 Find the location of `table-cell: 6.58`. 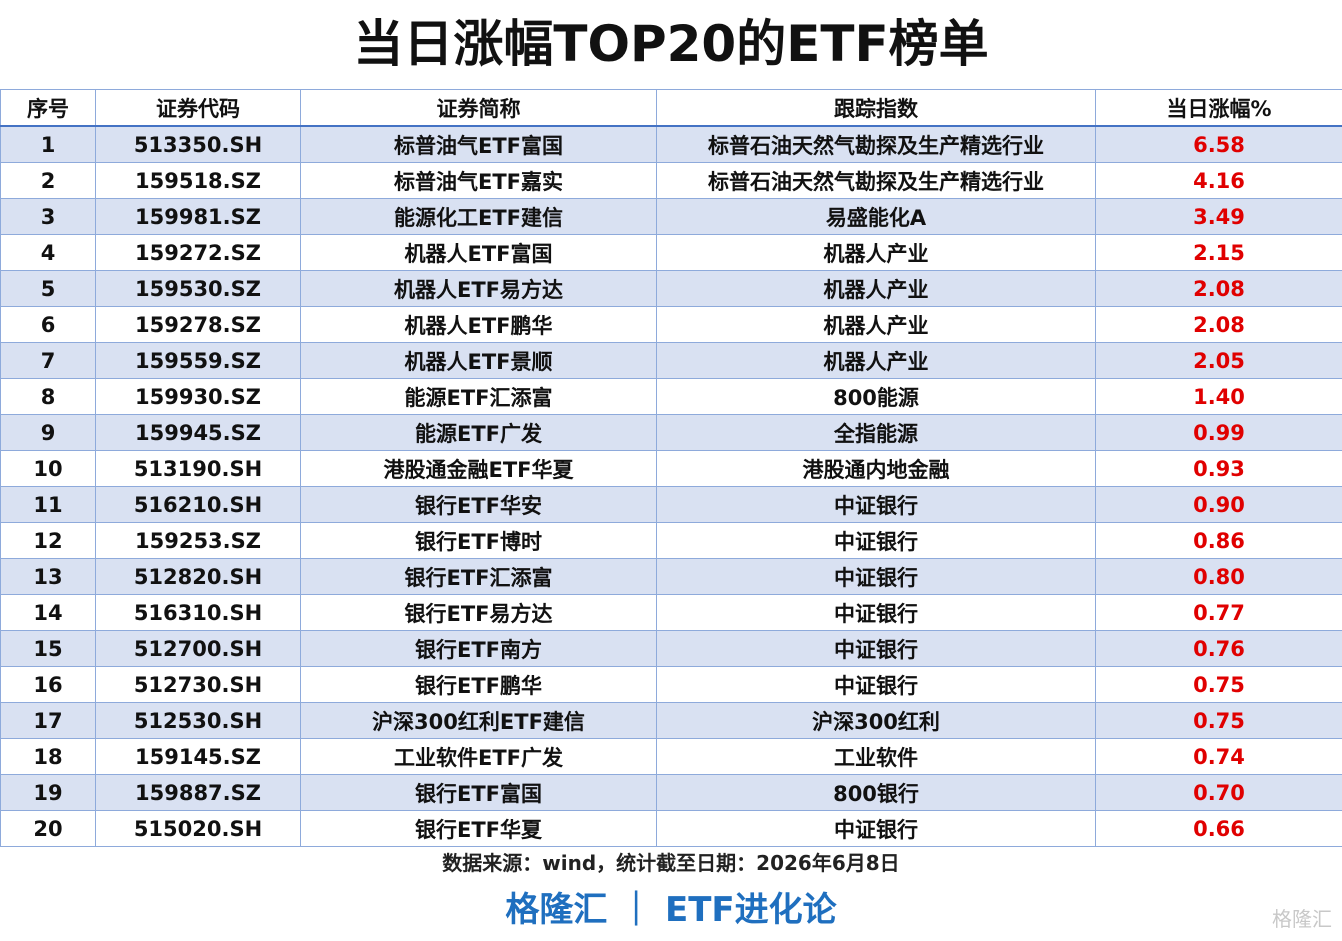

table-cell: 6.58 is located at coordinates (1218, 144).